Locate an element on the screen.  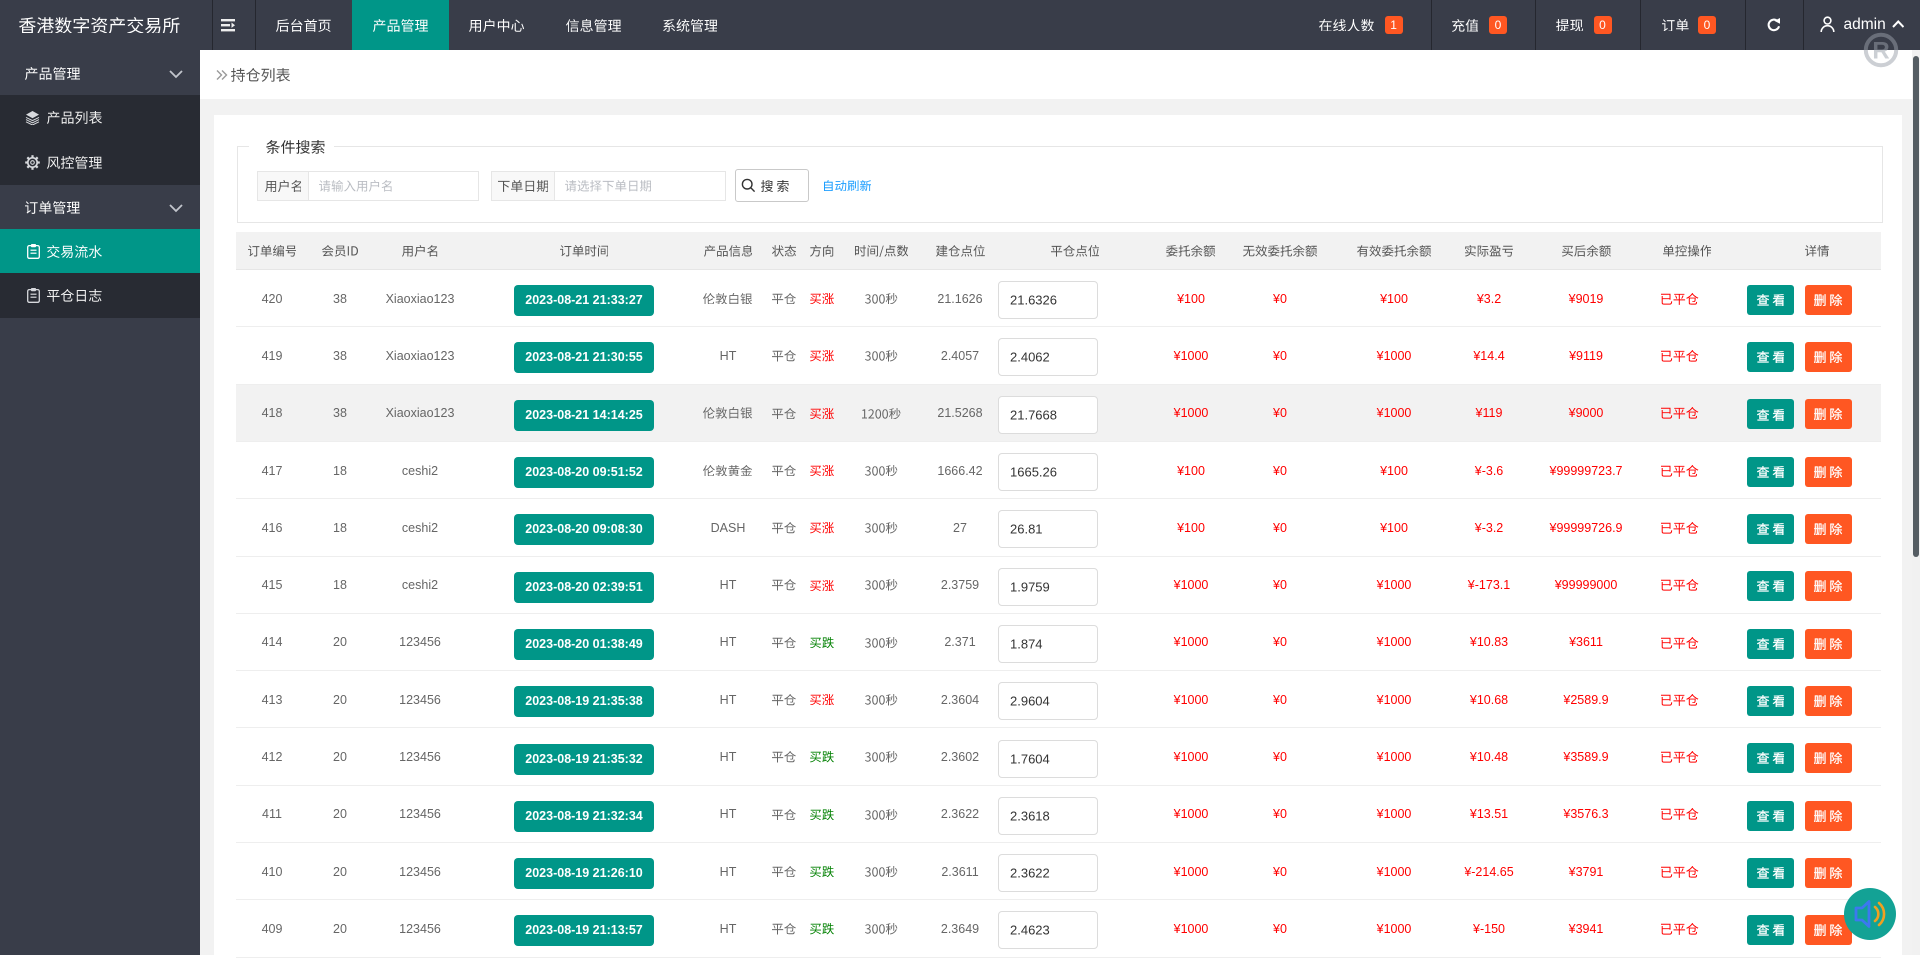
svg-text: R is located at coordinates (1880, 51).